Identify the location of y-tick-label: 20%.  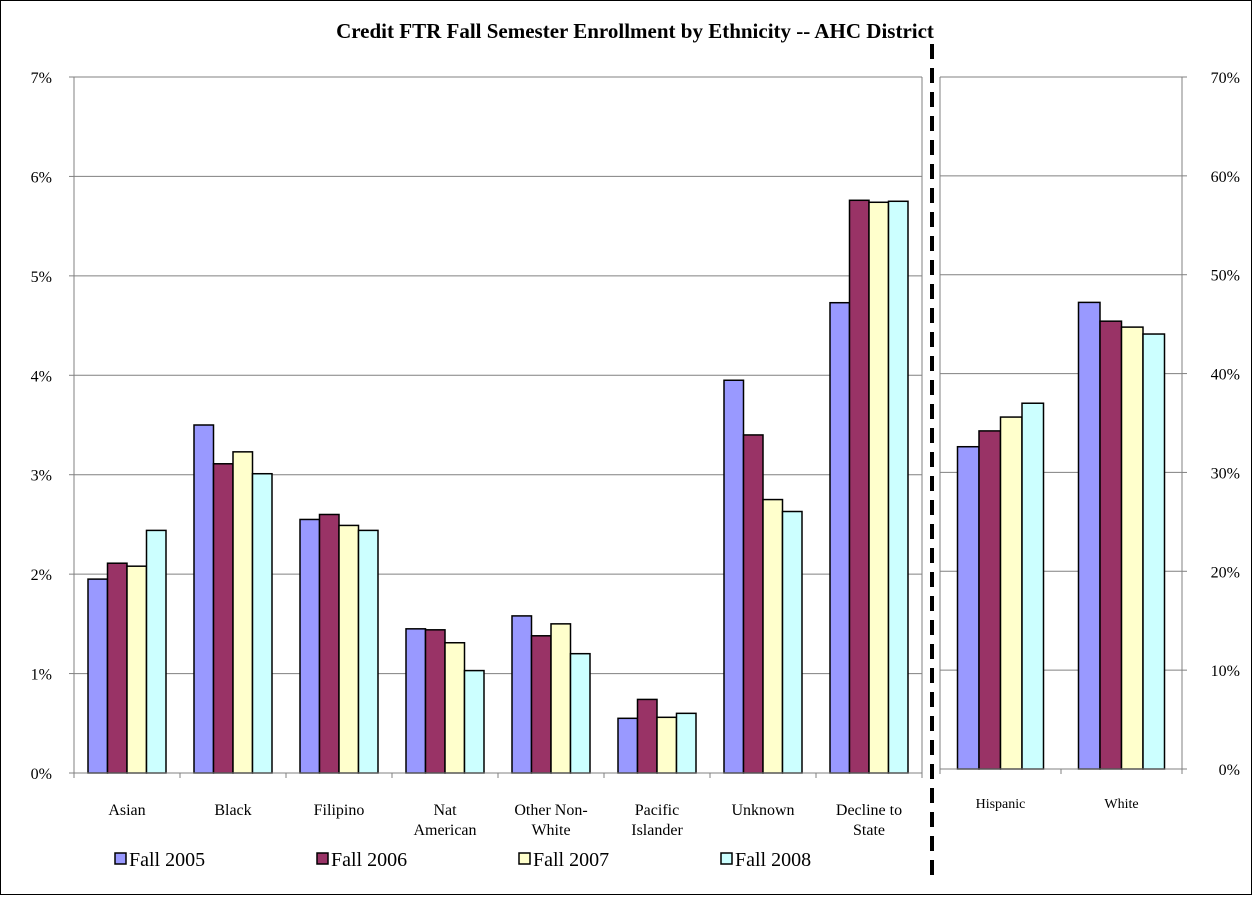
(1225, 572).